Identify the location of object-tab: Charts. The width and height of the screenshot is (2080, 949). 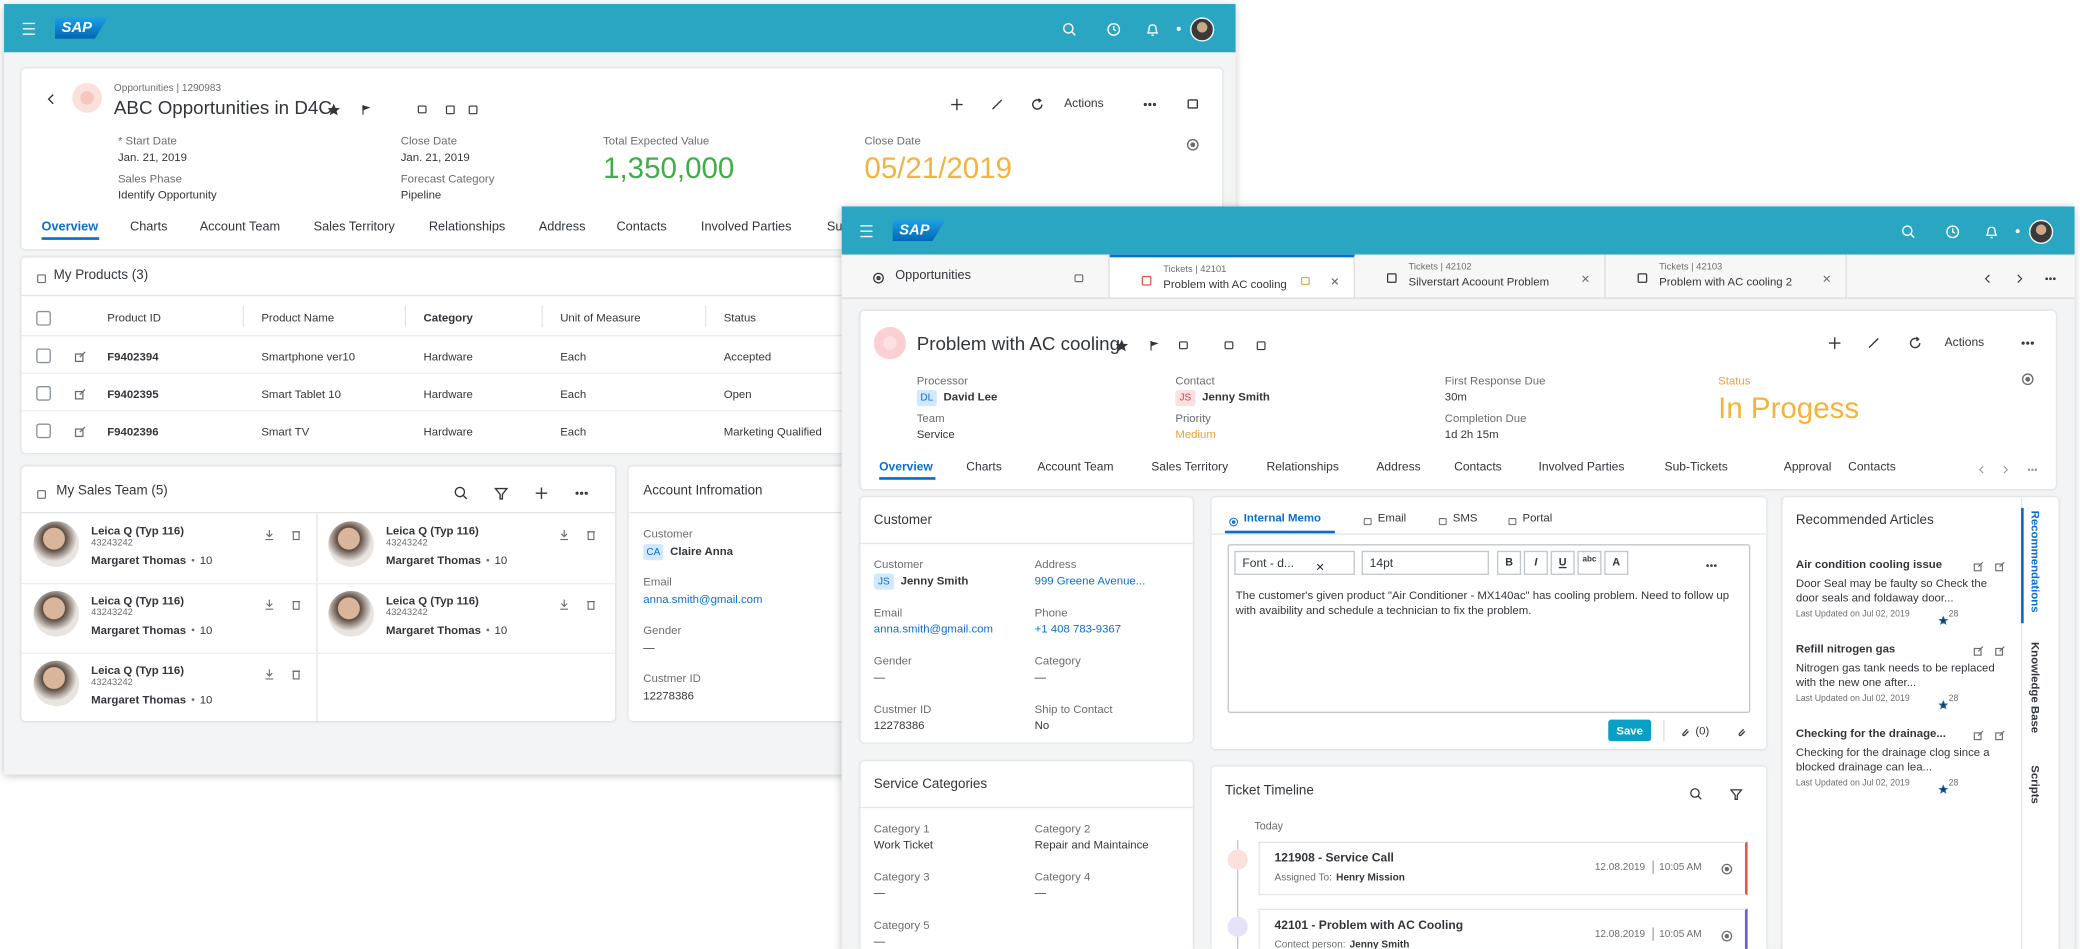
(984, 466).